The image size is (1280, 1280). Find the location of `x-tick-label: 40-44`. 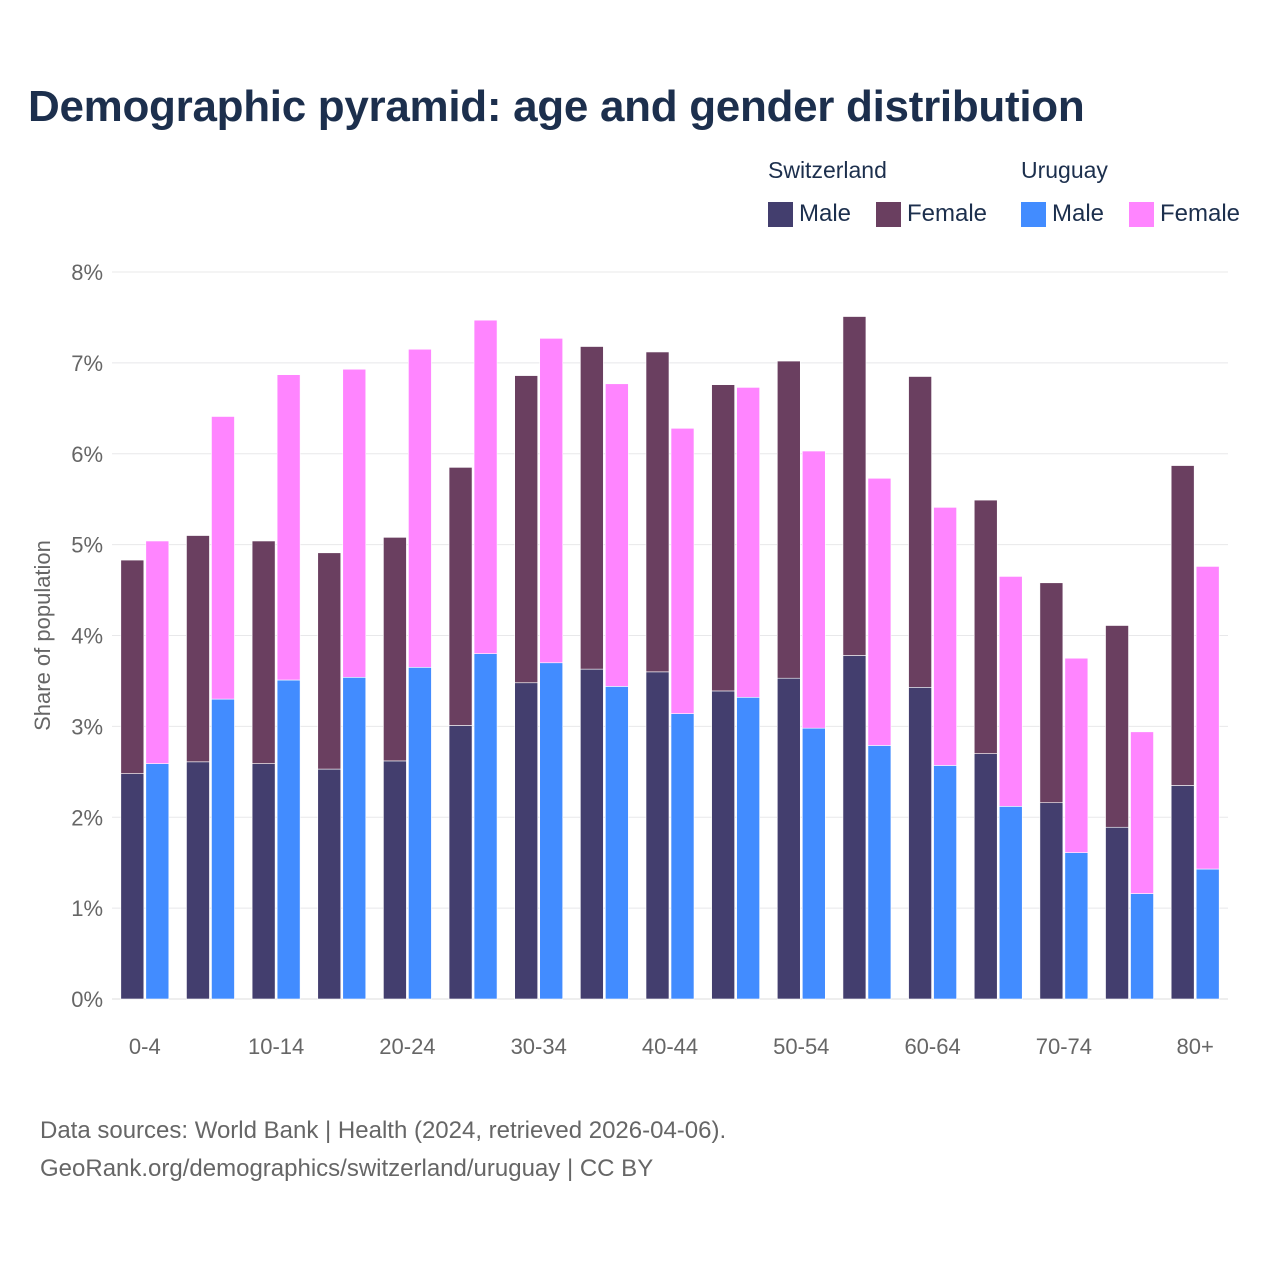

x-tick-label: 40-44 is located at coordinates (670, 1046).